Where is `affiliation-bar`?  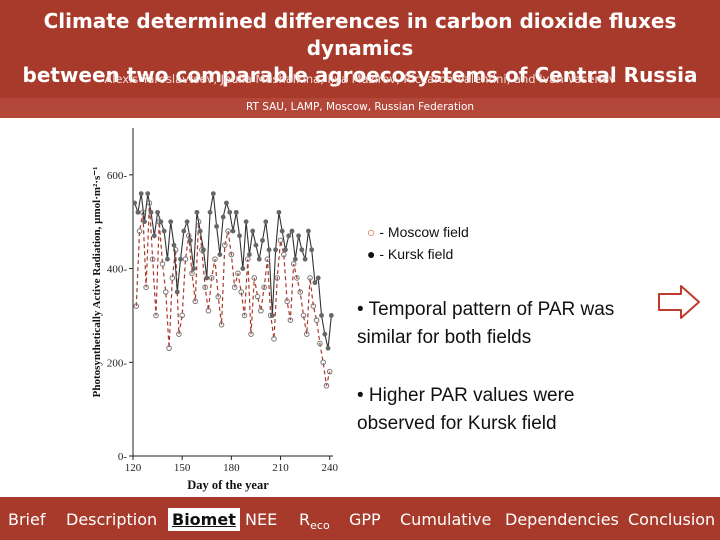
affiliation-bar is located at coordinates (360, 108).